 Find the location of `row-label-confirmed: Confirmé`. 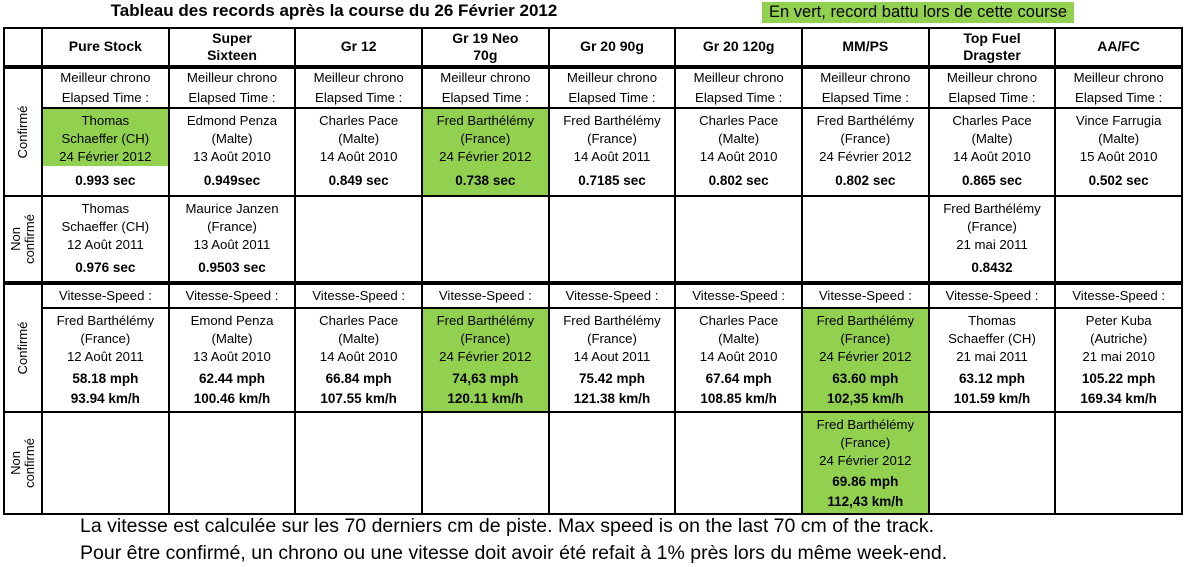

row-label-confirmed: Confirmé is located at coordinates (23, 132).